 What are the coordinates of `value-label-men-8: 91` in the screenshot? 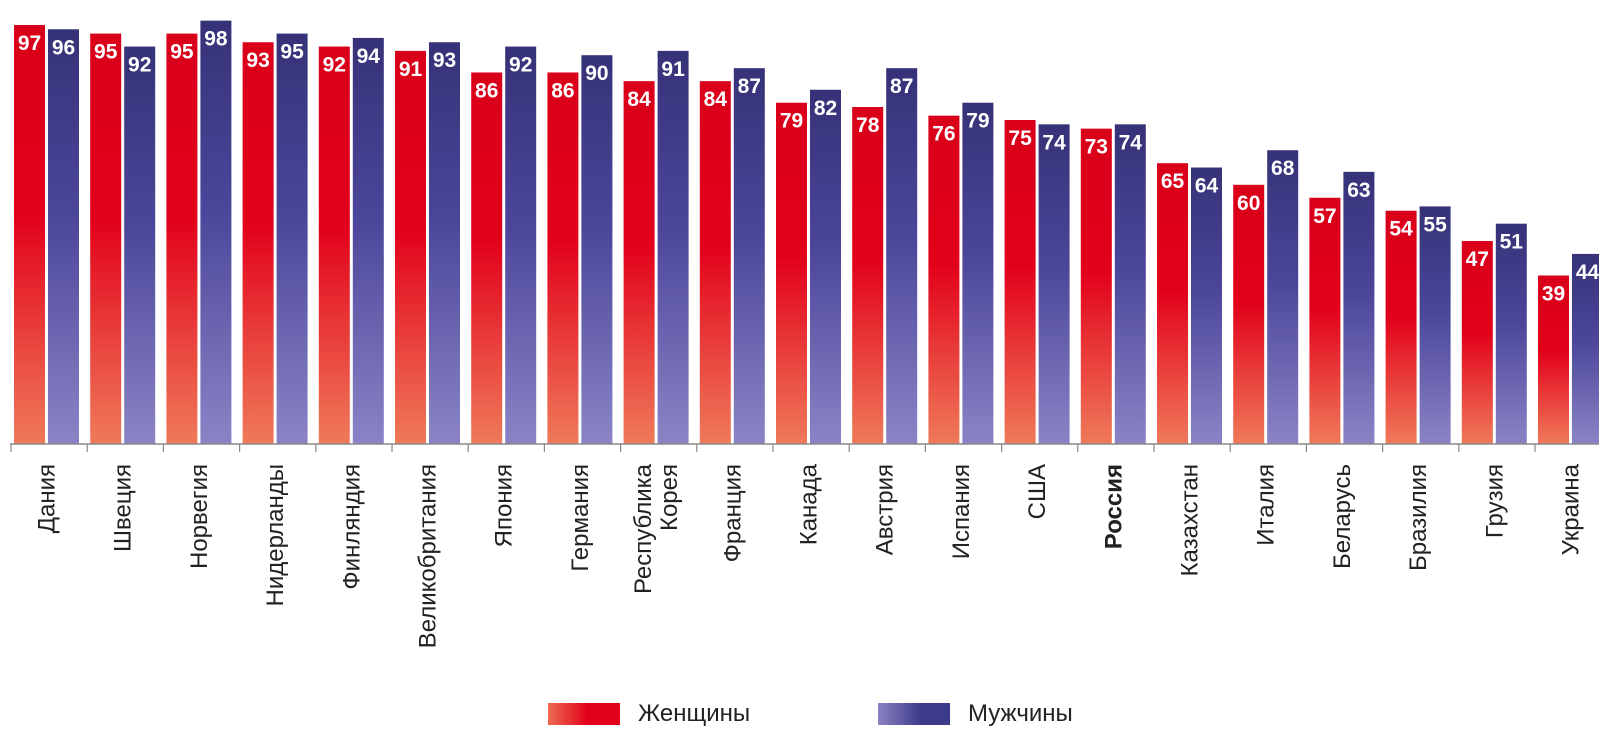 It's located at (673, 69).